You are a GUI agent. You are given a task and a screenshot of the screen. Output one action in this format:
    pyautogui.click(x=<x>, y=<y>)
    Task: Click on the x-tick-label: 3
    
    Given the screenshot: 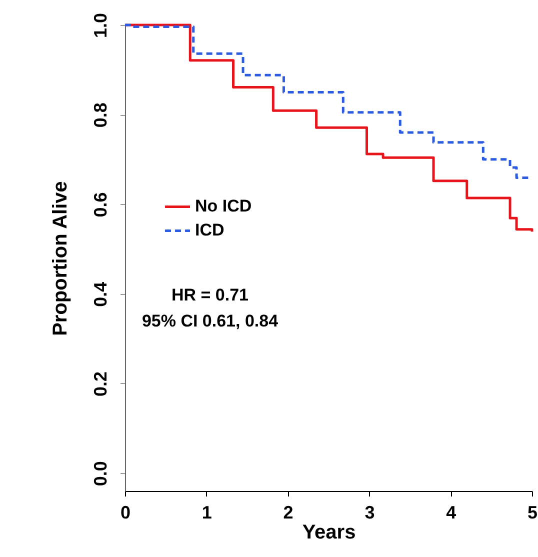 What is the action you would take?
    pyautogui.click(x=369, y=512)
    